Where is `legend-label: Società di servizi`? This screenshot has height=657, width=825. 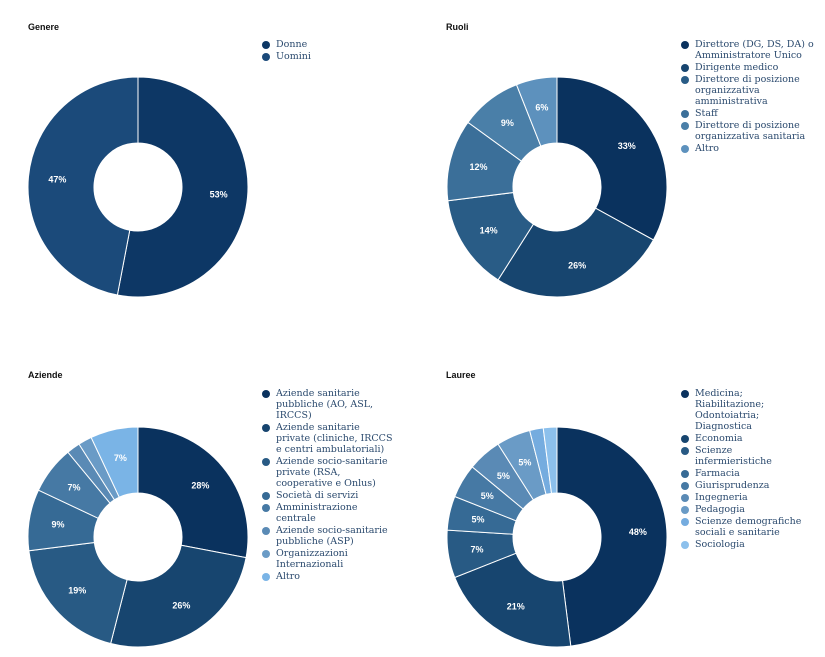 legend-label: Società di servizi is located at coordinates (317, 495).